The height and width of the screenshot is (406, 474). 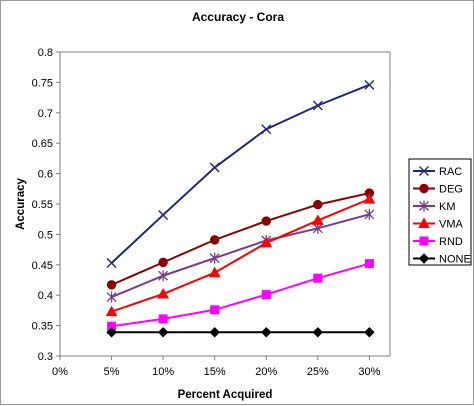 What do you see at coordinates (45, 175) in the screenshot?
I see `y-tick-label: 0.6` at bounding box center [45, 175].